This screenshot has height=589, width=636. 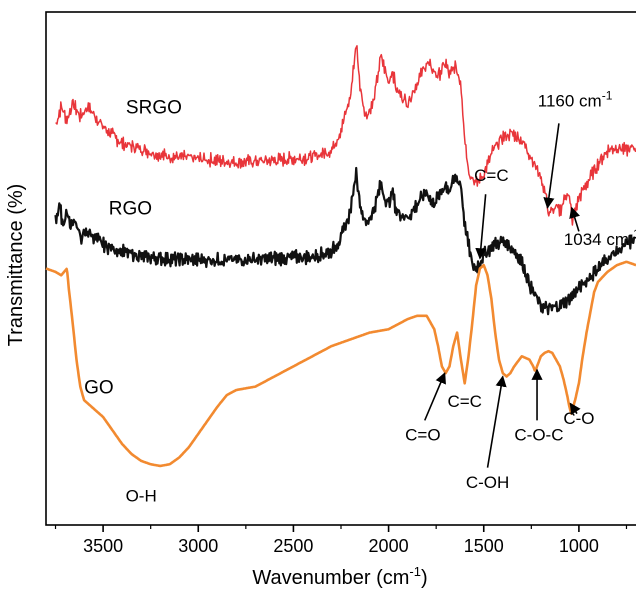 I want to click on x-axis-title: Wavenumber (cm-1), so click(x=339, y=576).